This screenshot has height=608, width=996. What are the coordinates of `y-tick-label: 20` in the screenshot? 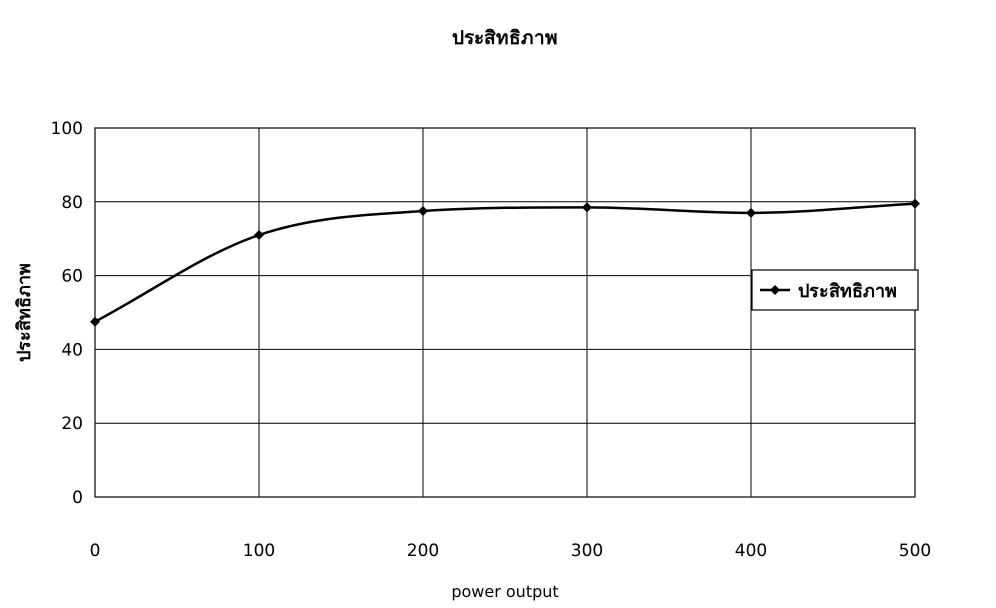 It's located at (72, 424).